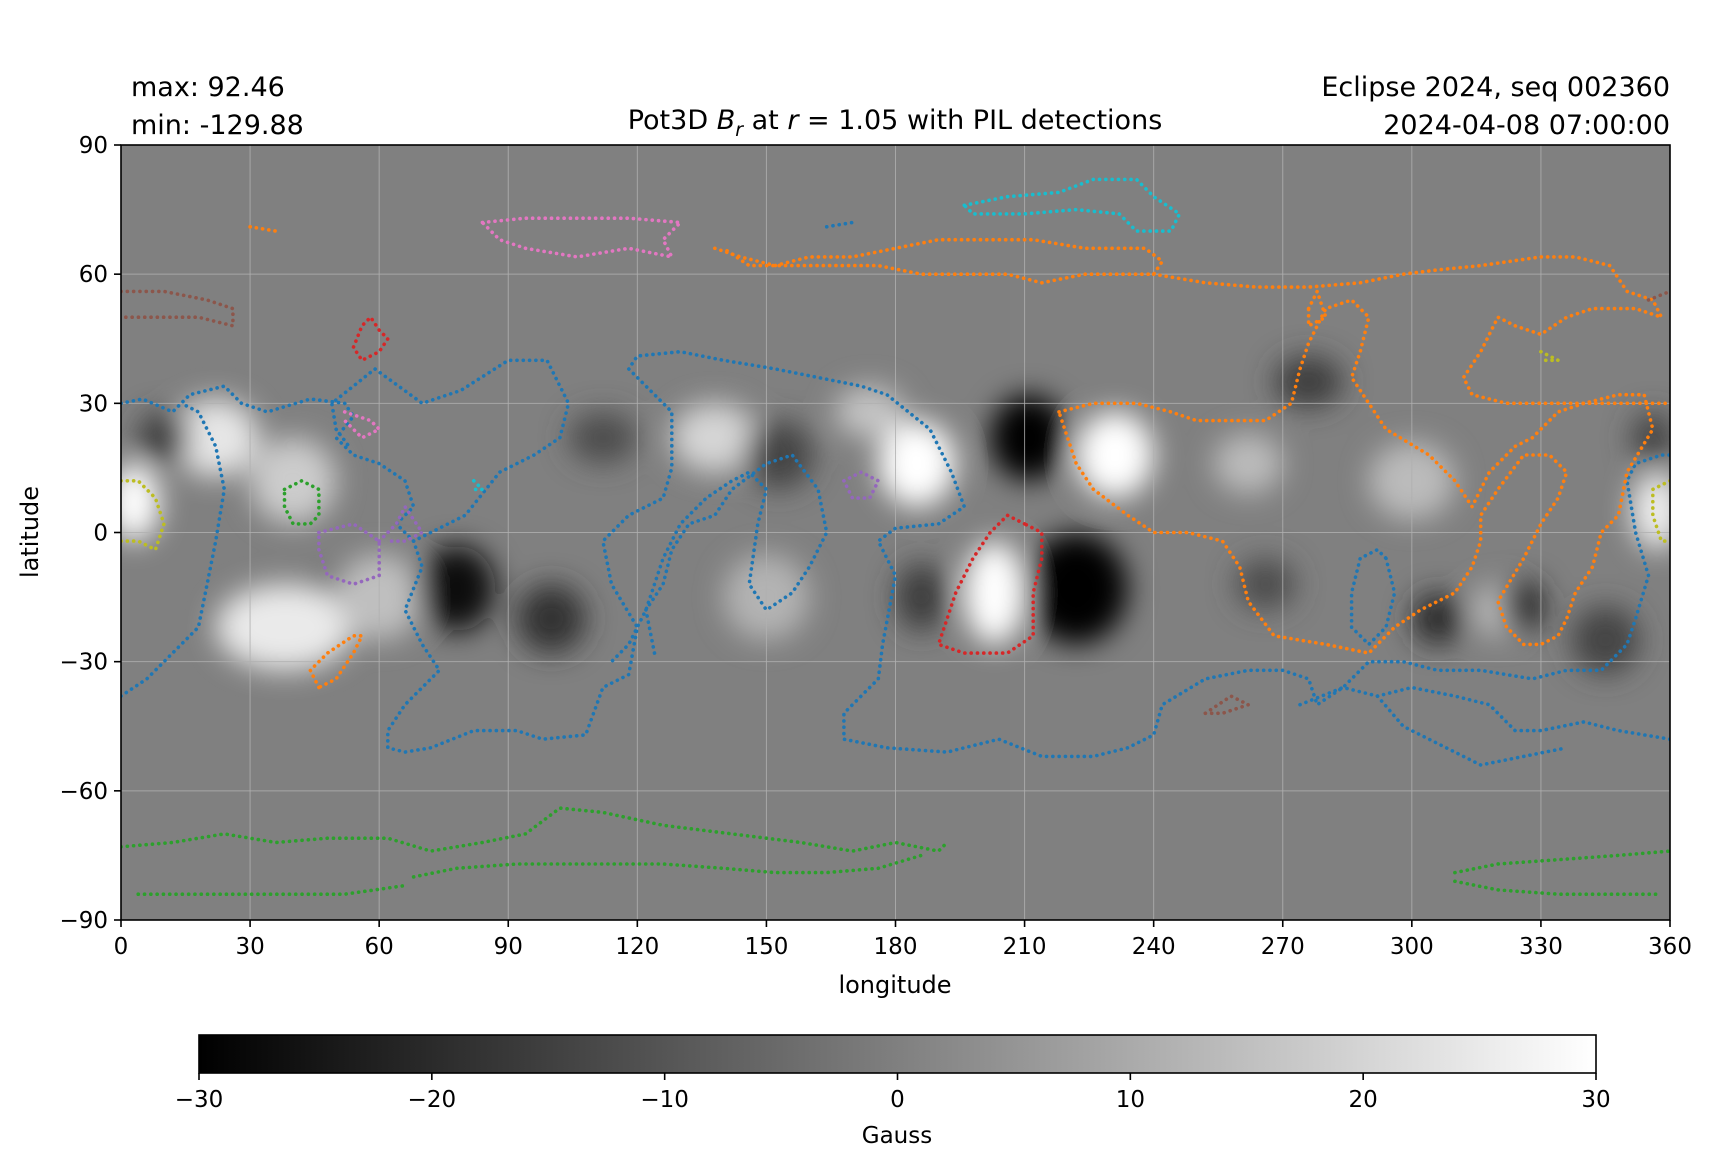 The image size is (1728, 1152). What do you see at coordinates (1363, 1100) in the screenshot?
I see `cb-tick-label-5: 20` at bounding box center [1363, 1100].